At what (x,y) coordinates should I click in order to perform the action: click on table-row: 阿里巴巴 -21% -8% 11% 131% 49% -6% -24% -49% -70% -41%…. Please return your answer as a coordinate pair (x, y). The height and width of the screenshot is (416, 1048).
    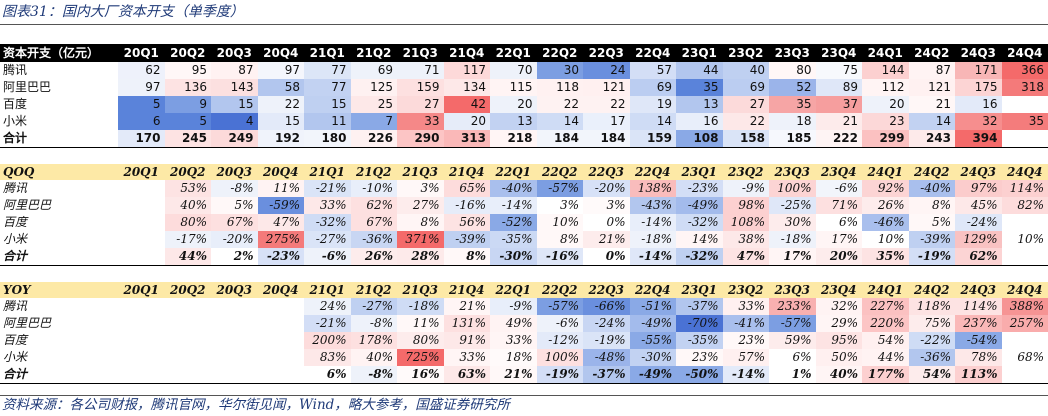
    Looking at the image, I should click on (524, 323).